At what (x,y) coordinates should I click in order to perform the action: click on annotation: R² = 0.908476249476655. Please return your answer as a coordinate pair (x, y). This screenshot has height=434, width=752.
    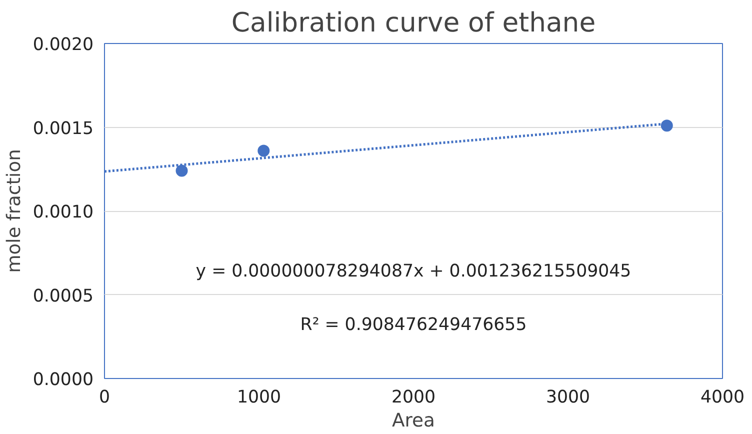
    Looking at the image, I should click on (413, 324).